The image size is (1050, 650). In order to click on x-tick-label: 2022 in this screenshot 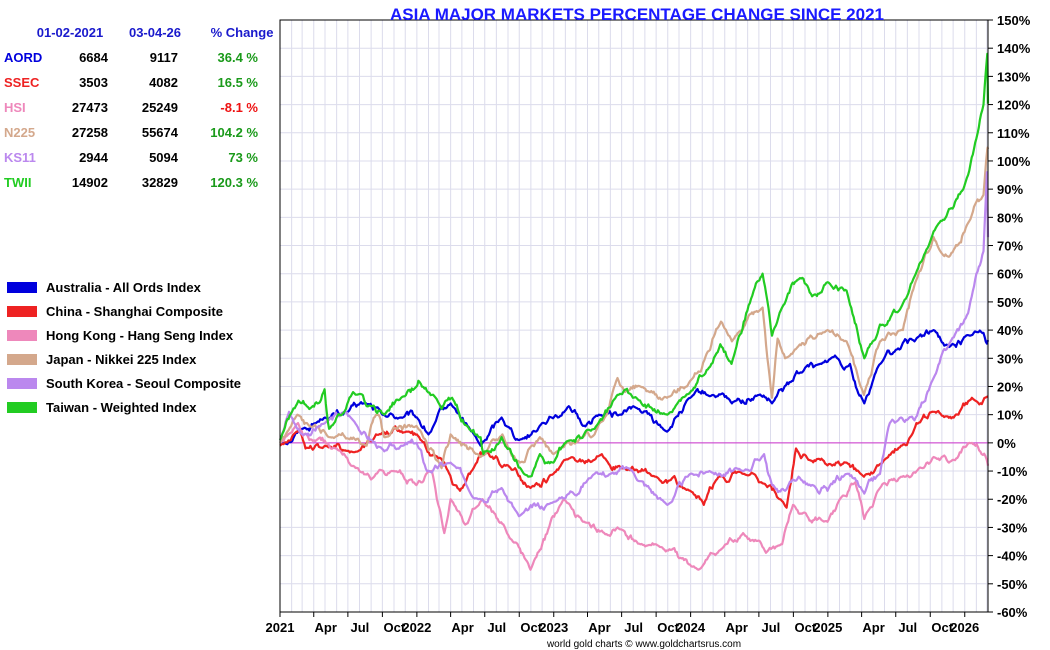, I will do `click(416, 627)`.